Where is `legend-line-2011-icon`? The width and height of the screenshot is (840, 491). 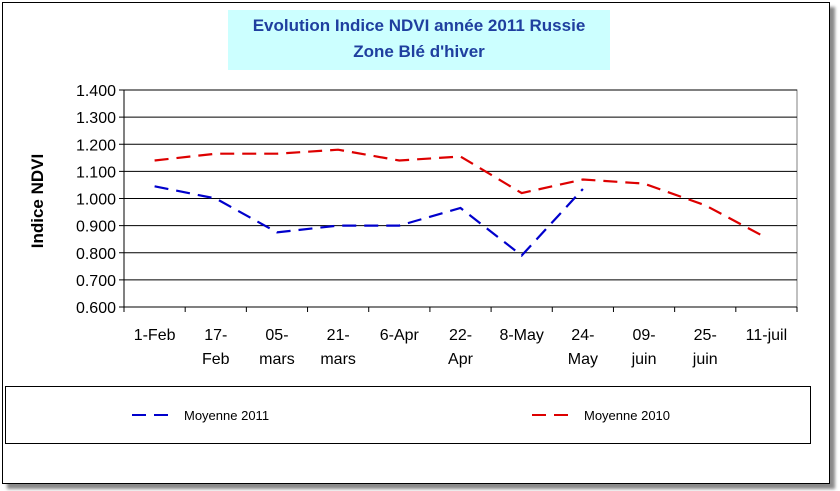
legend-line-2011-icon is located at coordinates (154, 415).